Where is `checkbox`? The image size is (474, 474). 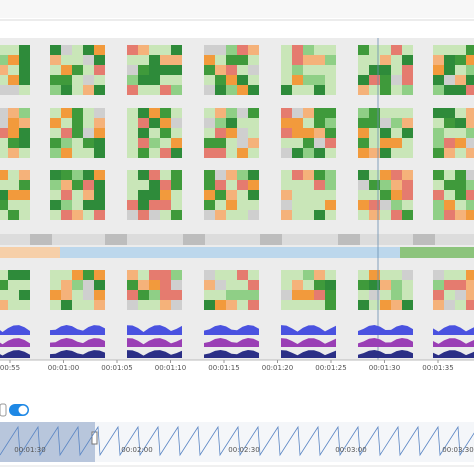 checkbox is located at coordinates (3, 410).